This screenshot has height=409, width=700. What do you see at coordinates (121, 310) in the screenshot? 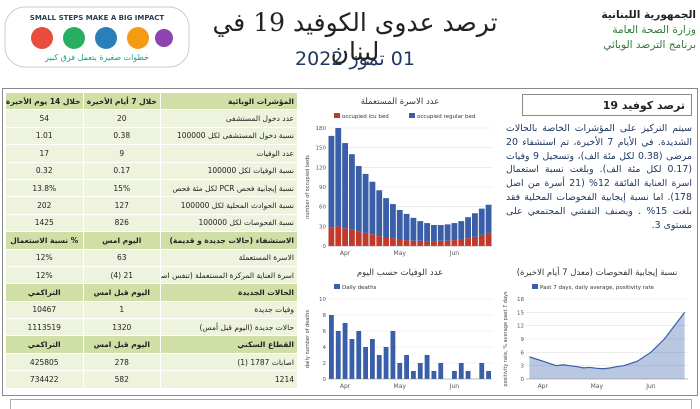
I see `table-cell: 1` at bounding box center [121, 310].